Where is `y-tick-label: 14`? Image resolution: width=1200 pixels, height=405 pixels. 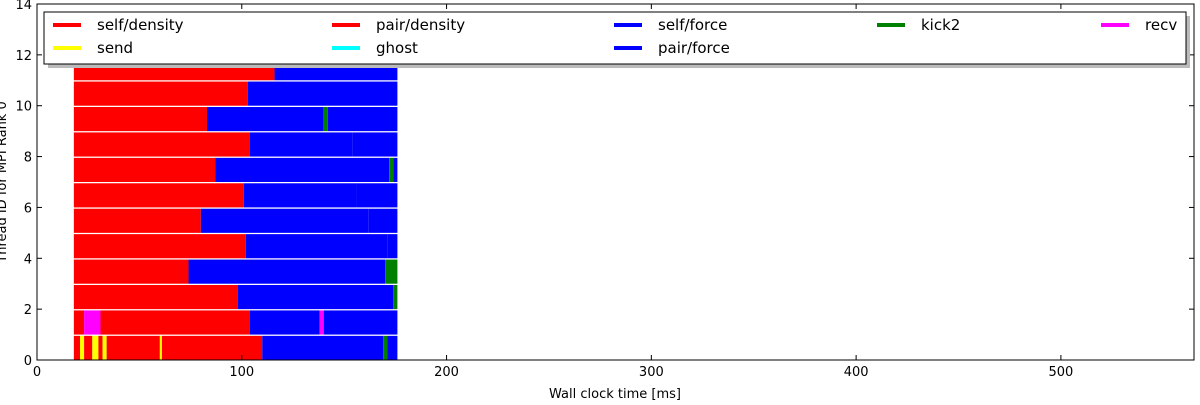
y-tick-label: 14 is located at coordinates (23, 6).